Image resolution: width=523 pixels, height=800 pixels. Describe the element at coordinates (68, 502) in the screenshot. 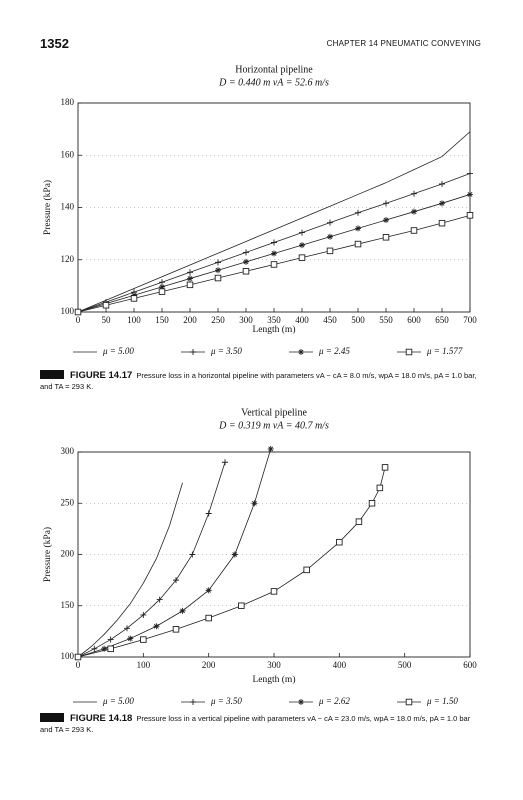

I see `y-tick-label: 250` at that location.